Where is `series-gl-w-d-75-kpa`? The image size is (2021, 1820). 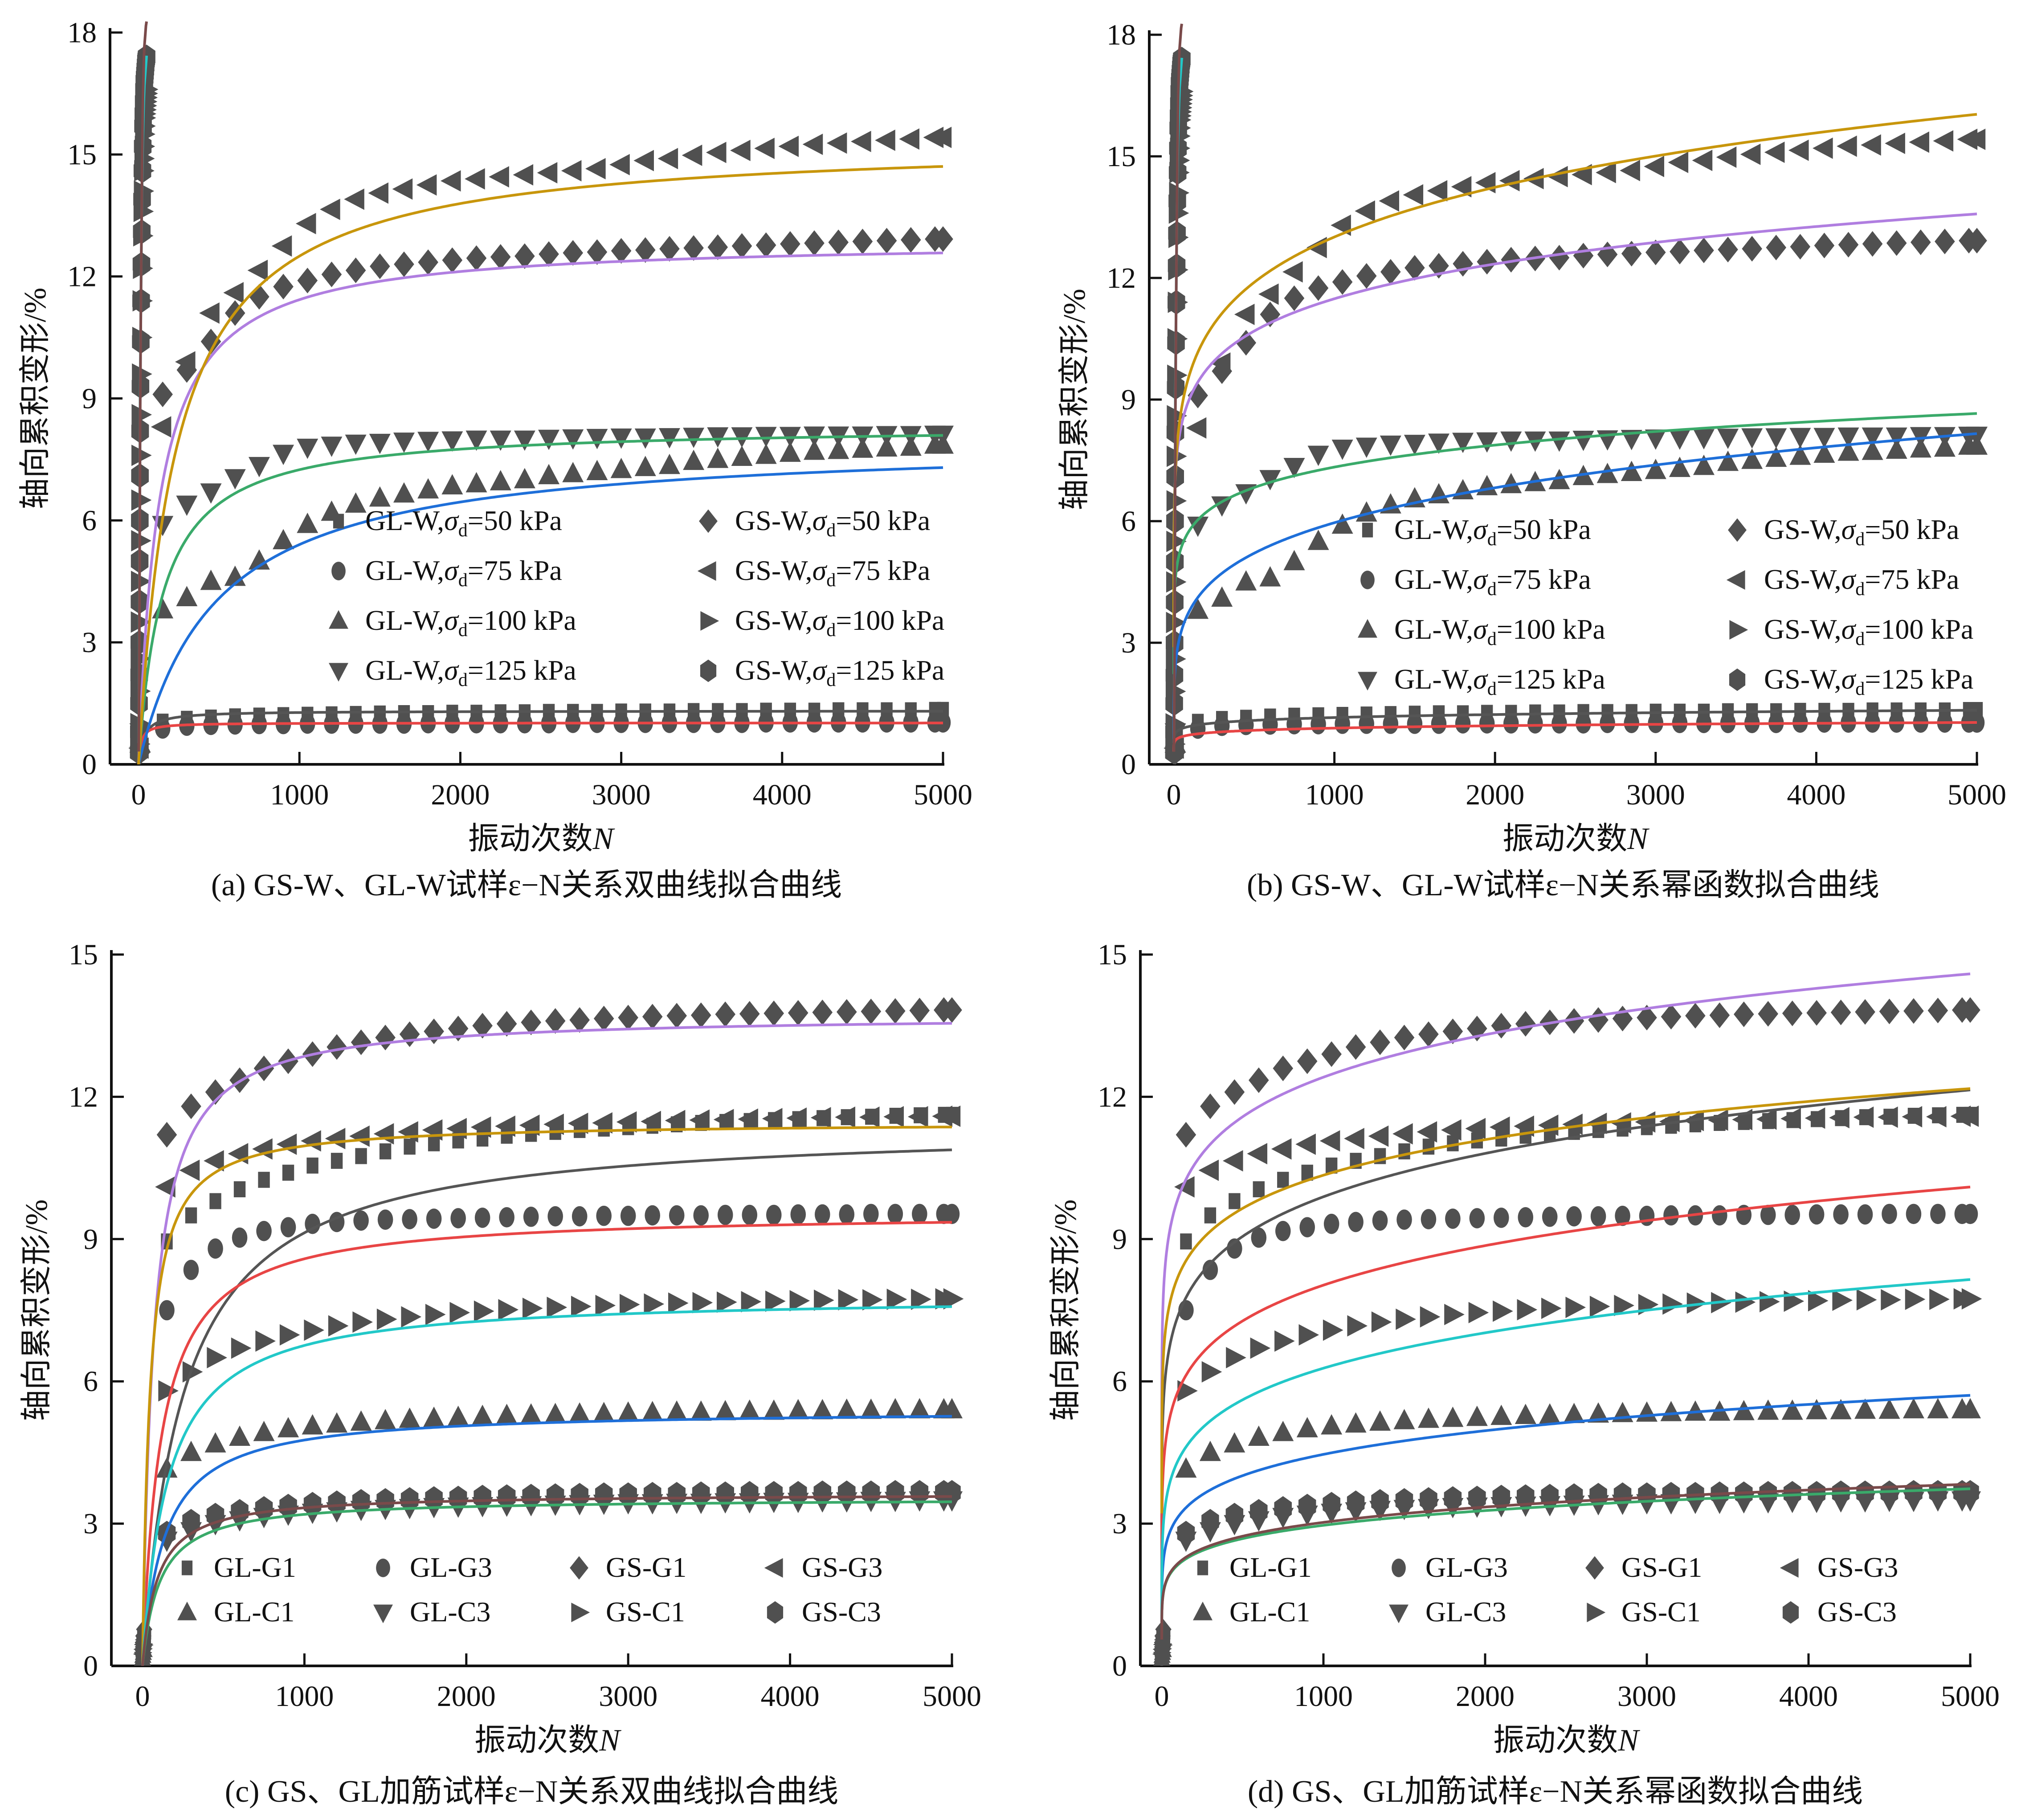
series-gl-w-d-75-kpa is located at coordinates (541, 737).